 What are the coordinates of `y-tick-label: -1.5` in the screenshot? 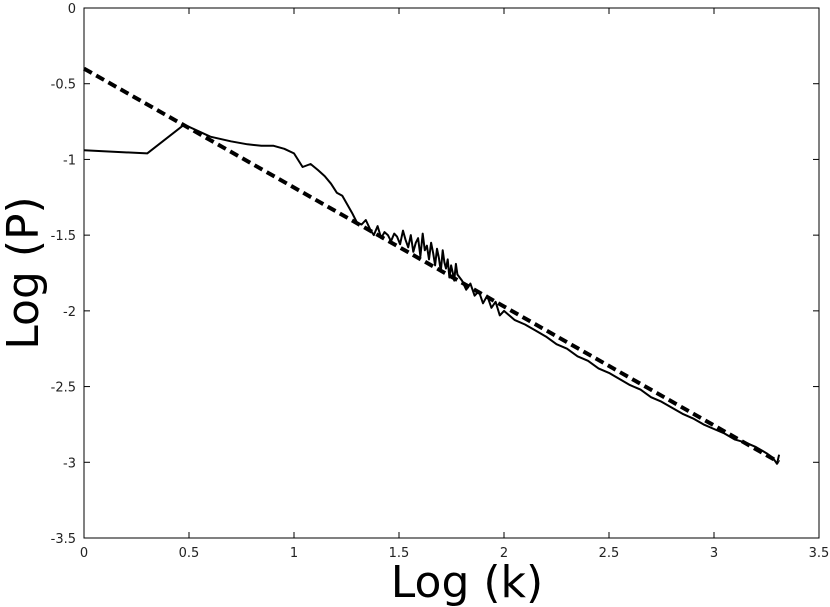 It's located at (63, 236).